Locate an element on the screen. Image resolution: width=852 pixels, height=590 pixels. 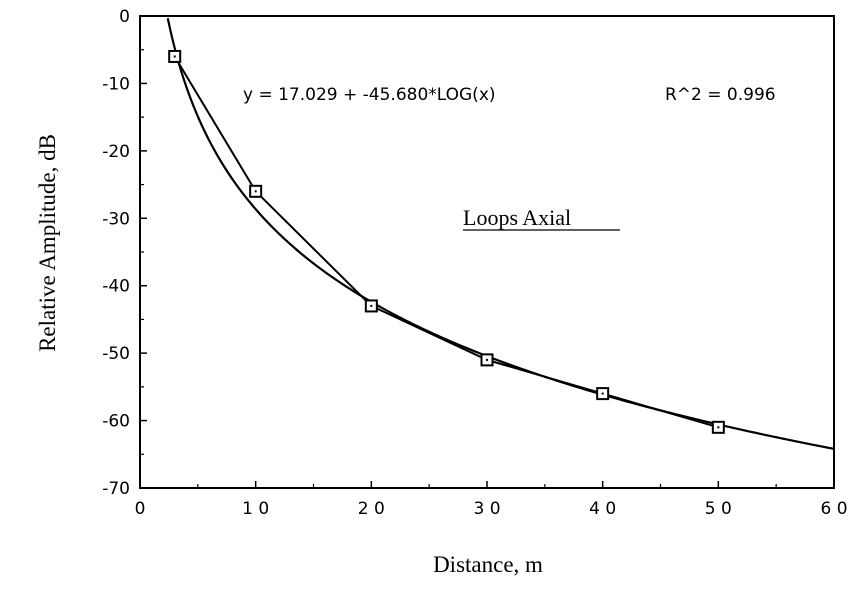
y-tick-label: -30 is located at coordinates (116, 219).